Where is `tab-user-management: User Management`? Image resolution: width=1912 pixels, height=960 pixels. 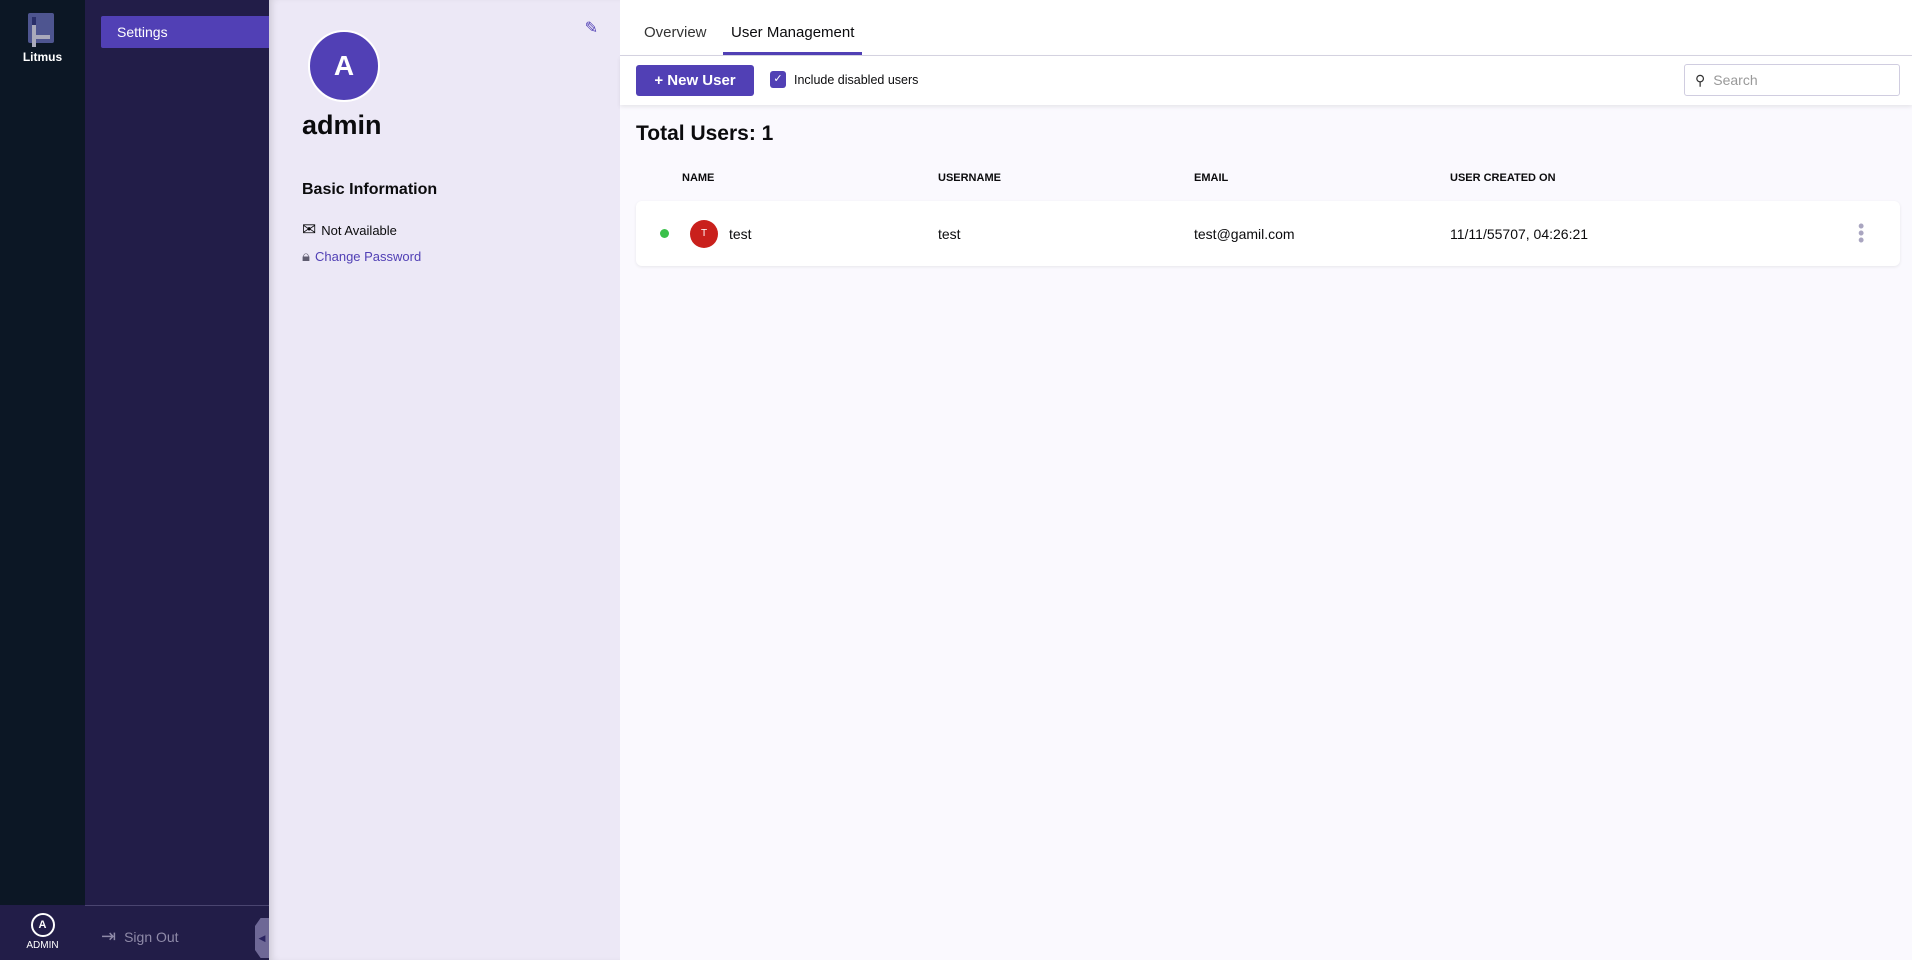 tab-user-management: User Management is located at coordinates (793, 32).